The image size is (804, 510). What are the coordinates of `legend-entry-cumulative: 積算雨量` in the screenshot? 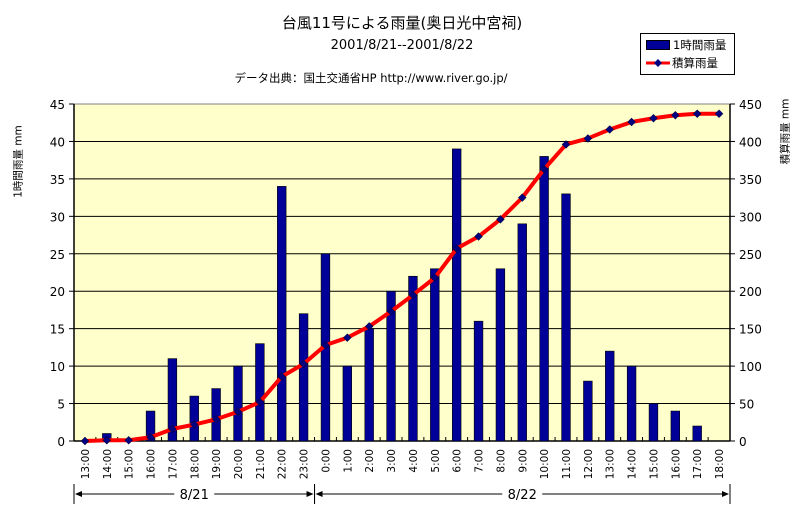 It's located at (682, 63).